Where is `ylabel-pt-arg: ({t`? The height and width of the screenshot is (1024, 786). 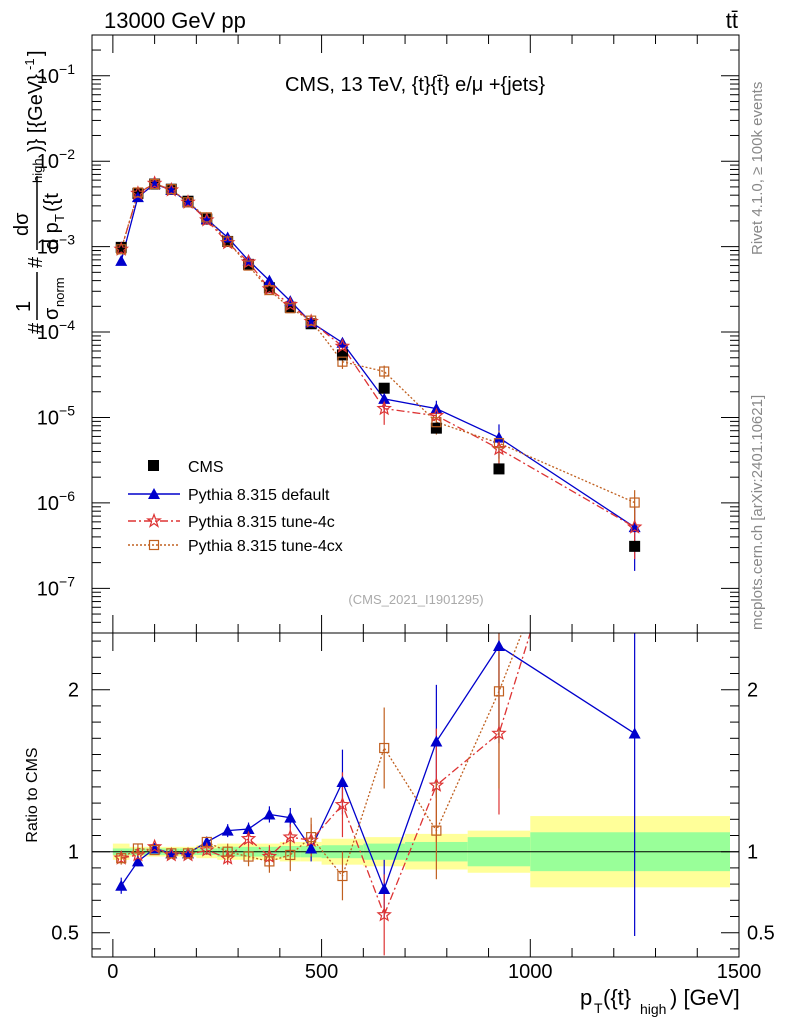
ylabel-pt-arg: ({t is located at coordinates (52, 202).